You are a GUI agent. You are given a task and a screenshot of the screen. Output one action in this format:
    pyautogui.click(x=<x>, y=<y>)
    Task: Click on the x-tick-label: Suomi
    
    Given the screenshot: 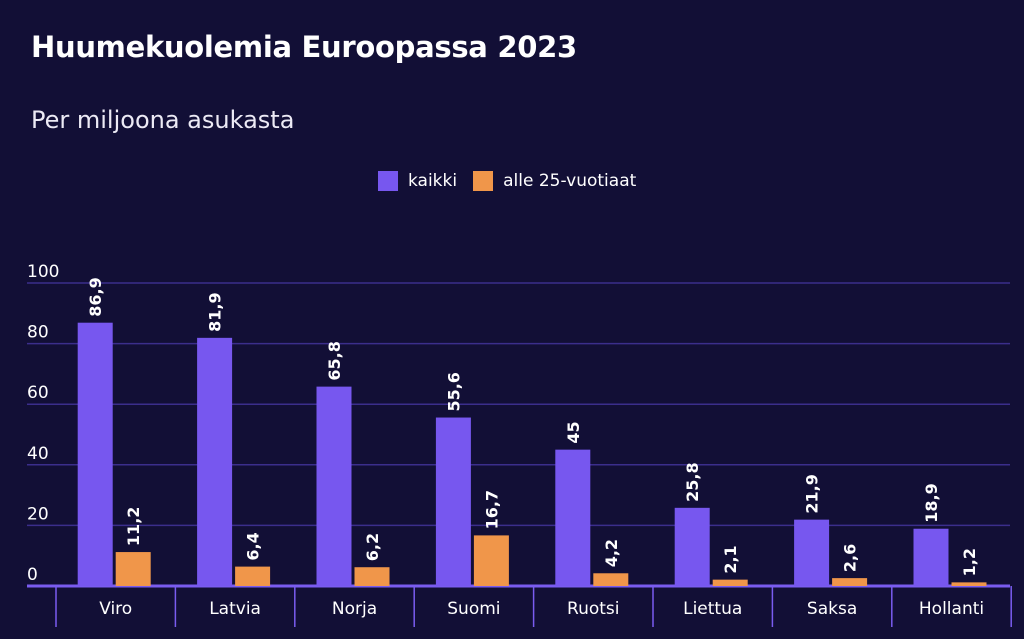 What is the action you would take?
    pyautogui.click(x=473, y=609)
    